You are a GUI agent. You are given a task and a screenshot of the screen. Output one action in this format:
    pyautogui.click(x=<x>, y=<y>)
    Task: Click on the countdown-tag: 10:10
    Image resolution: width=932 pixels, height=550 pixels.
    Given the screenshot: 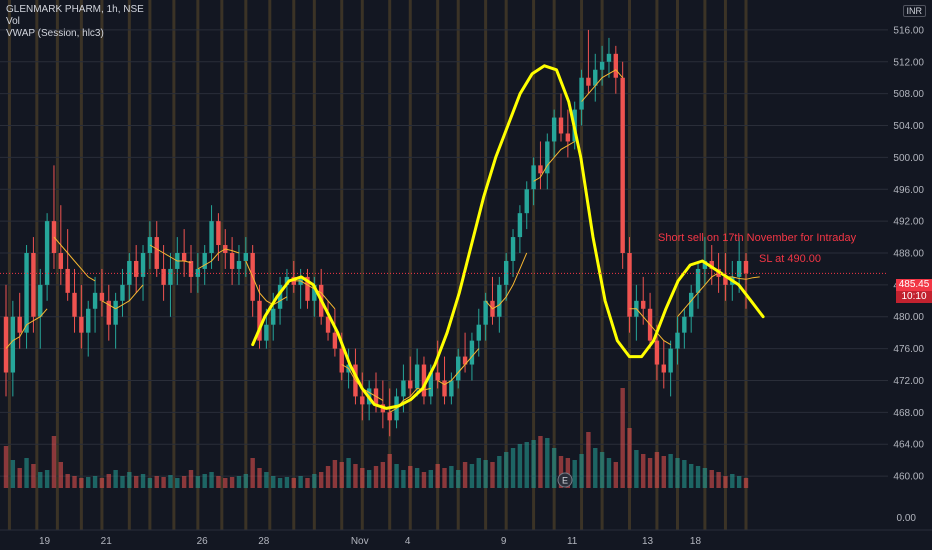 What is the action you would take?
    pyautogui.click(x=914, y=297)
    